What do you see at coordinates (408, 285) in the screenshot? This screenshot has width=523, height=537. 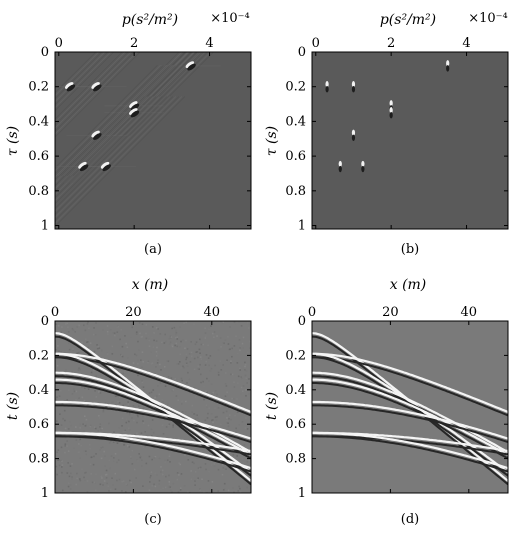 I see `panel-d-x-label: x (m)` at bounding box center [408, 285].